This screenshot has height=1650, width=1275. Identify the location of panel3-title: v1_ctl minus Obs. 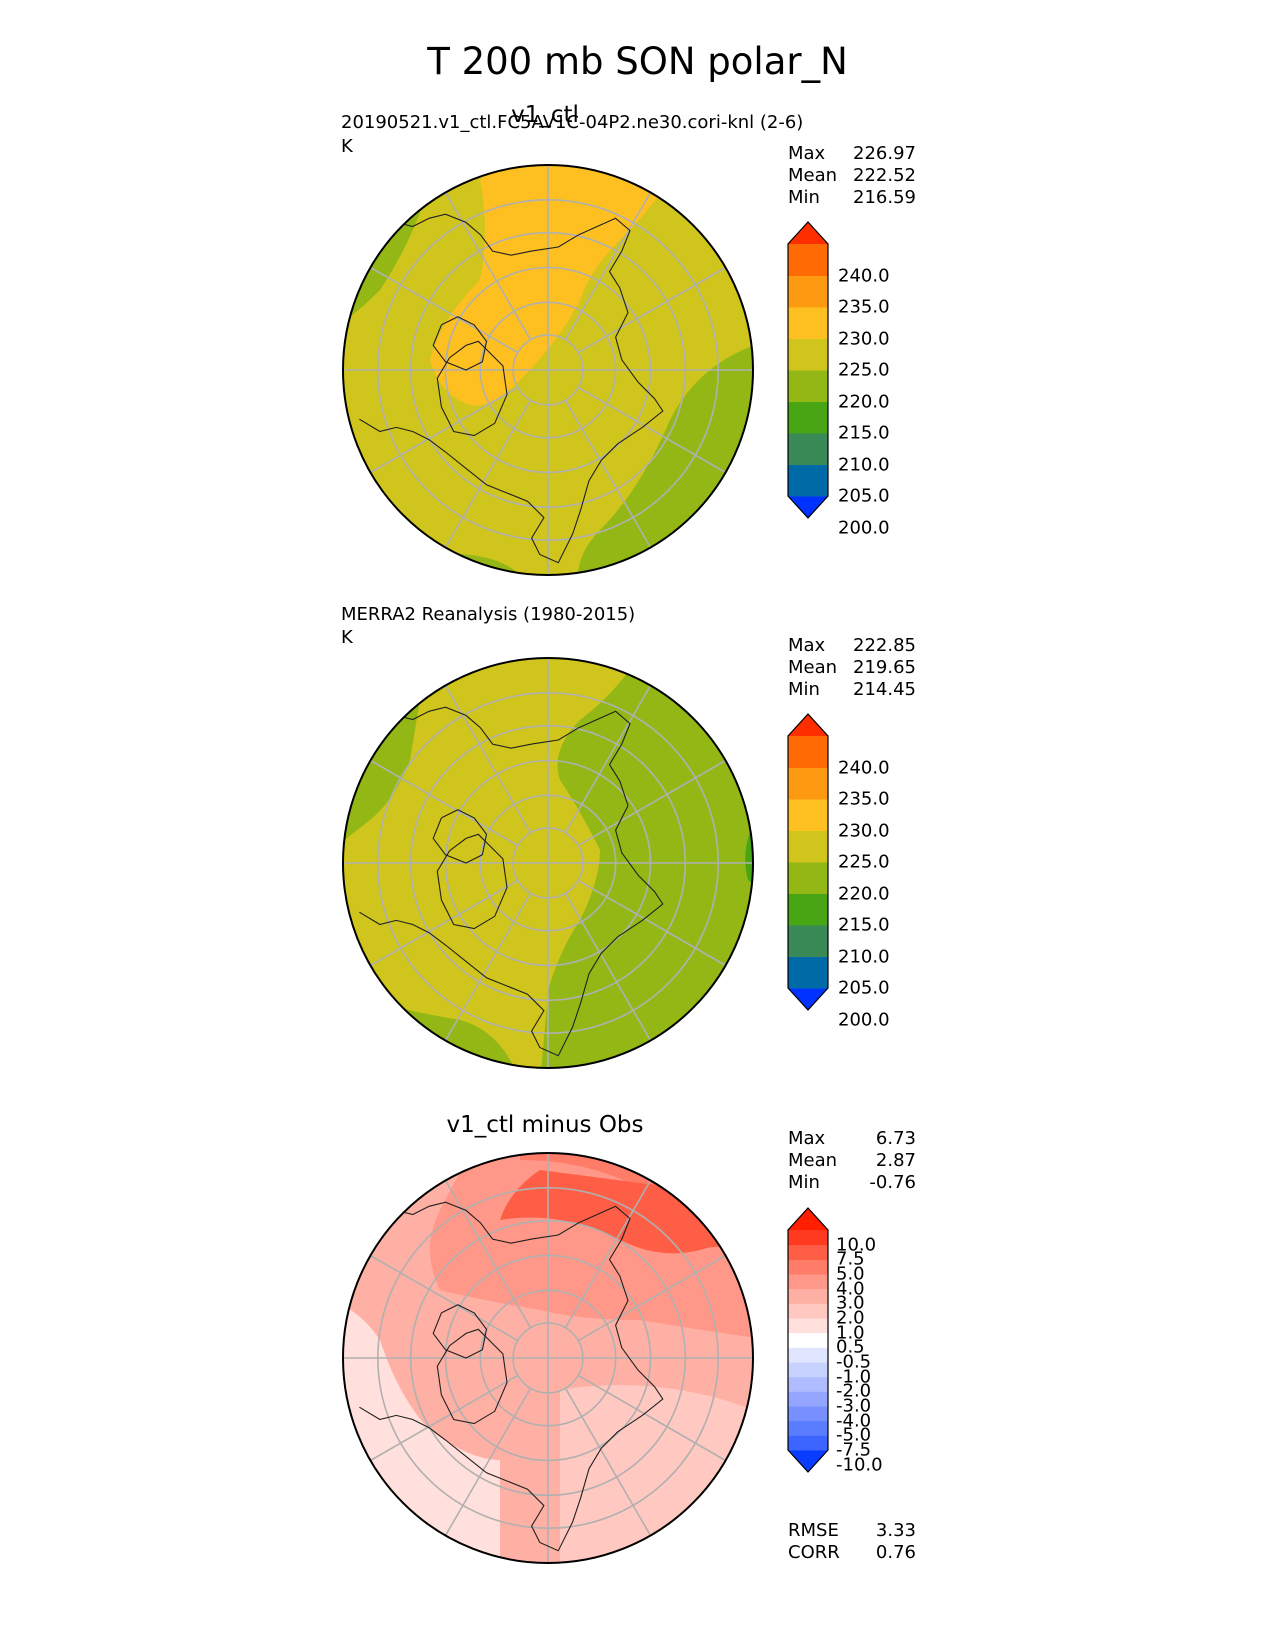
(545, 1125).